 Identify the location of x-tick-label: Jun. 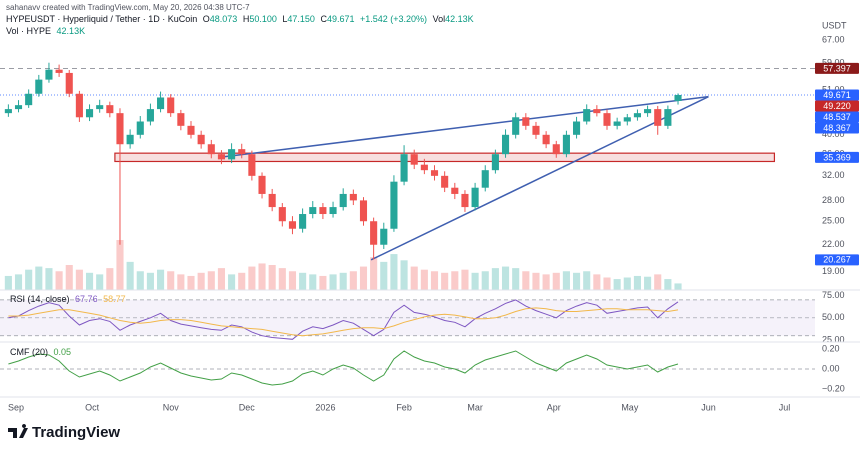
(708, 407).